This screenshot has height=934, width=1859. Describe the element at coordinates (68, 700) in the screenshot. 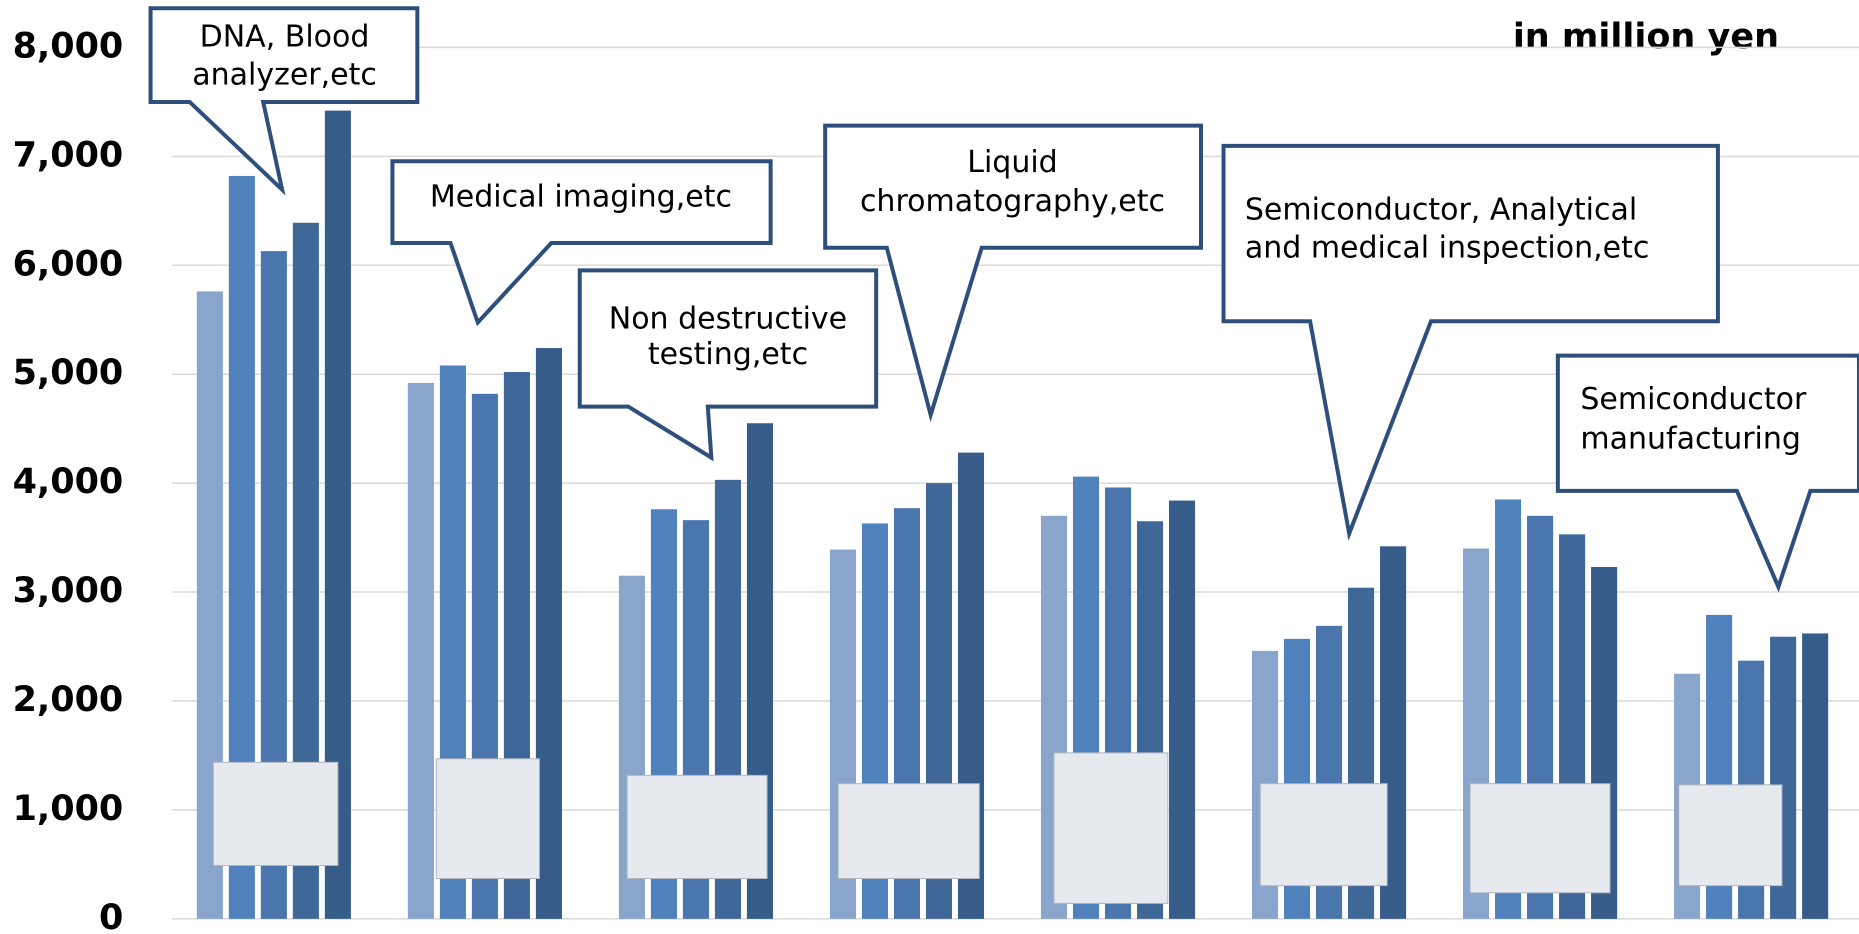

I see `y-tick-label: 2,000` at that location.